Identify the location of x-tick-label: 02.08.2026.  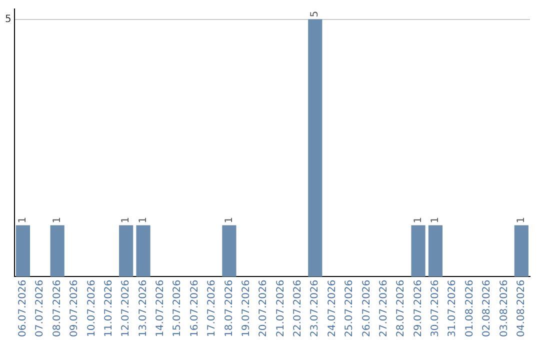
(487, 309).